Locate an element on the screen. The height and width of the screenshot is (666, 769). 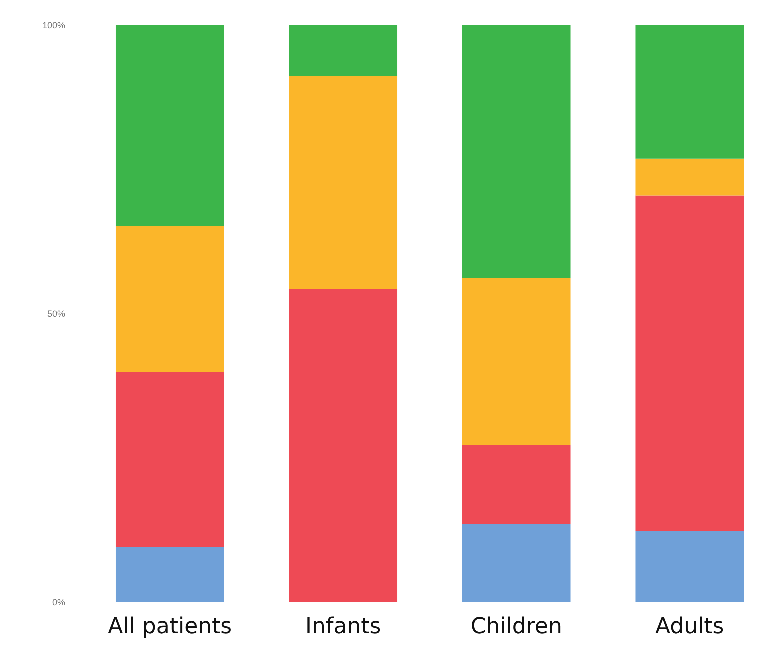
x-tick-label: Children is located at coordinates (516, 627).